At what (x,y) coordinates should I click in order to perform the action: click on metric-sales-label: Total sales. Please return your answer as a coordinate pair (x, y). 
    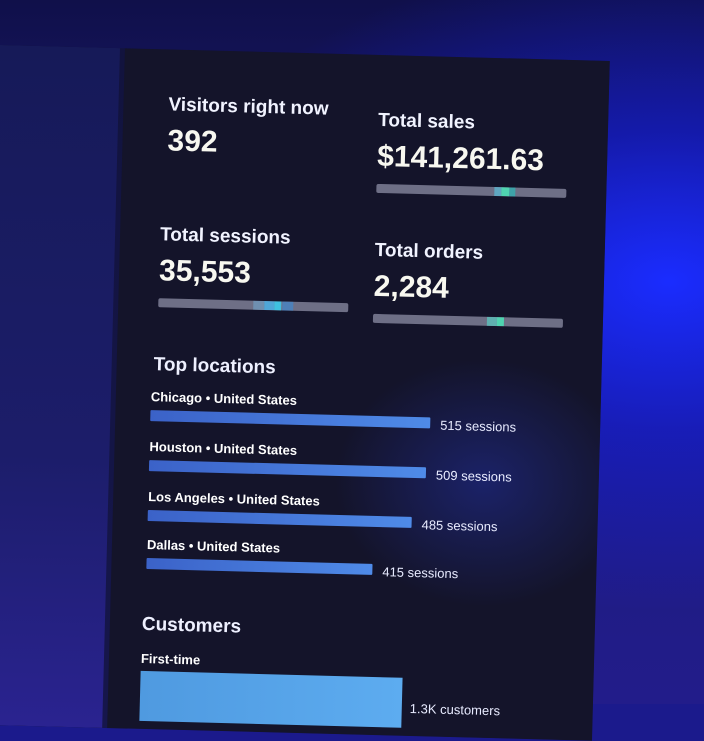
    Looking at the image, I should click on (426, 121).